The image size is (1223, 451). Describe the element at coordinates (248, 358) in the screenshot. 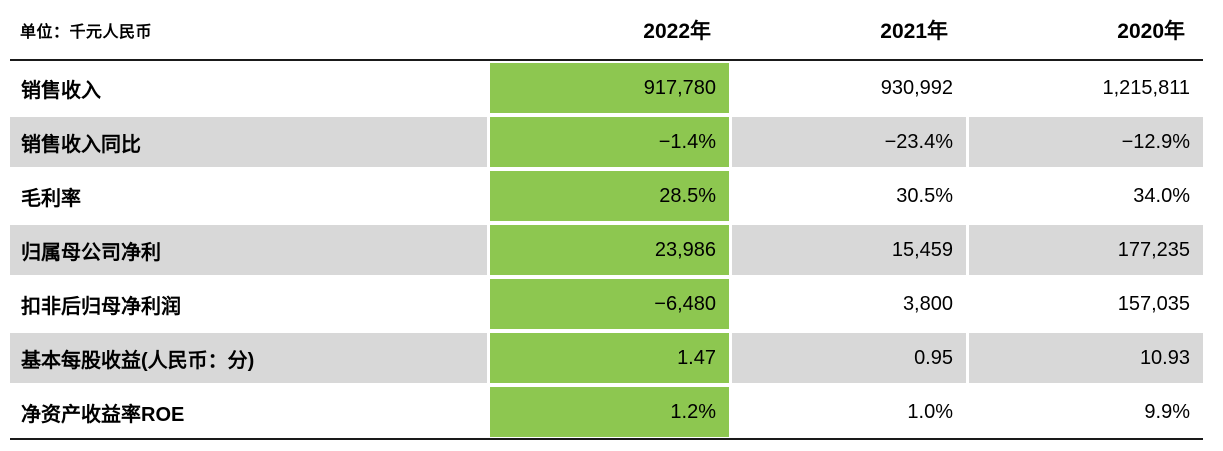

I see `row-label: 基本每股收益(人民币：分)` at that location.